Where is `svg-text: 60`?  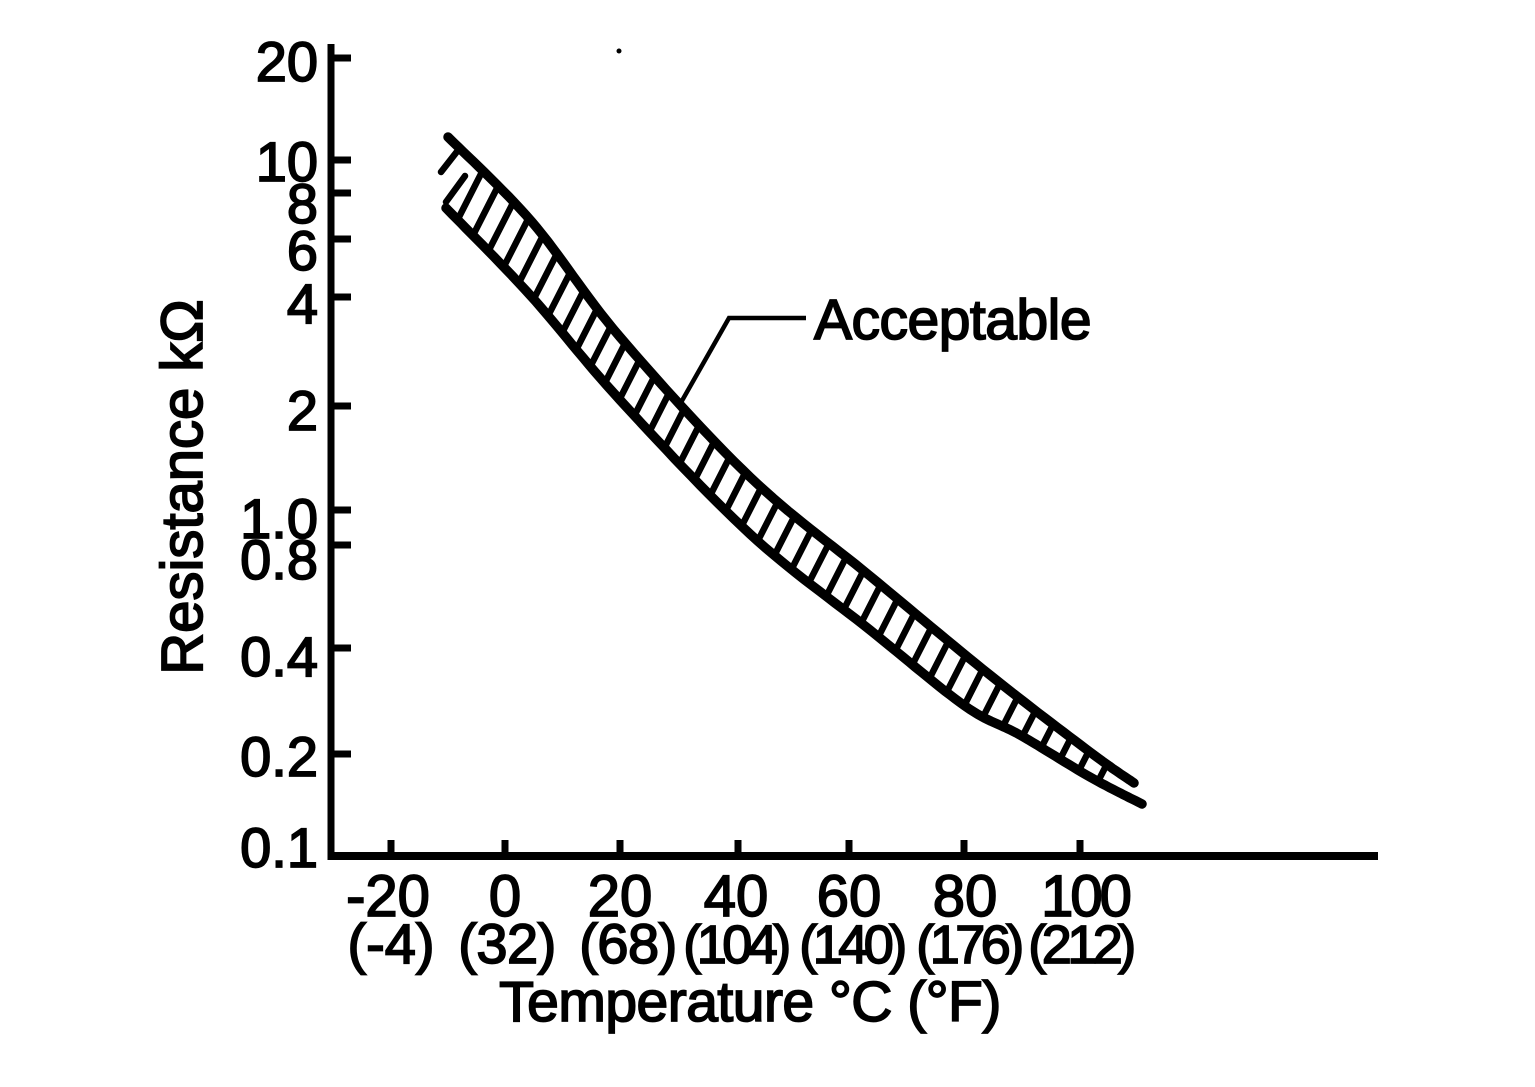
svg-text: 60 is located at coordinates (849, 896).